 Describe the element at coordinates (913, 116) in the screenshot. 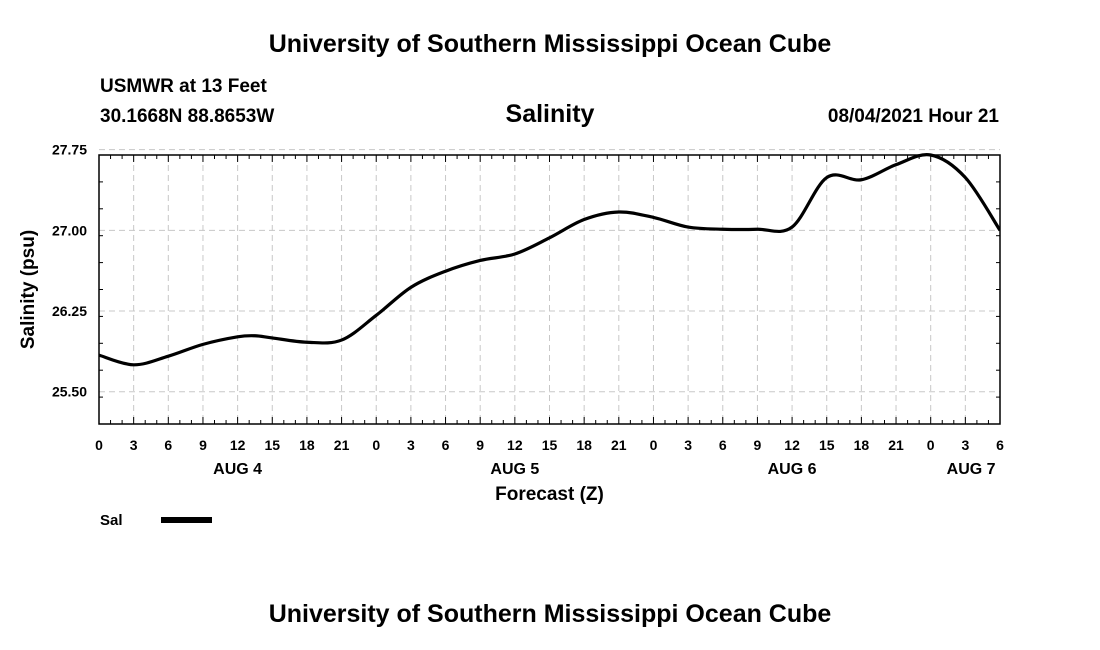

I see `datetime-label: 08/04/2021 Hour 21` at that location.